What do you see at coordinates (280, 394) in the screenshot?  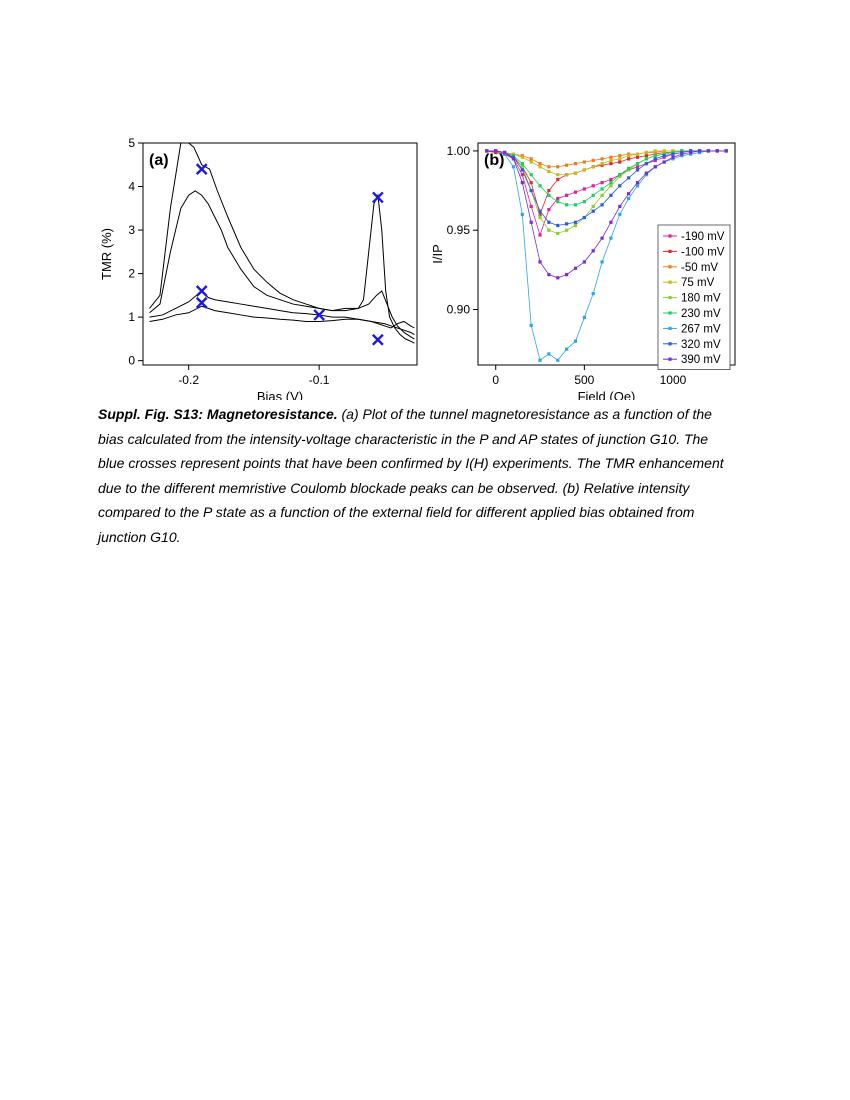 I see `x-axis-label: Bias (V)` at bounding box center [280, 394].